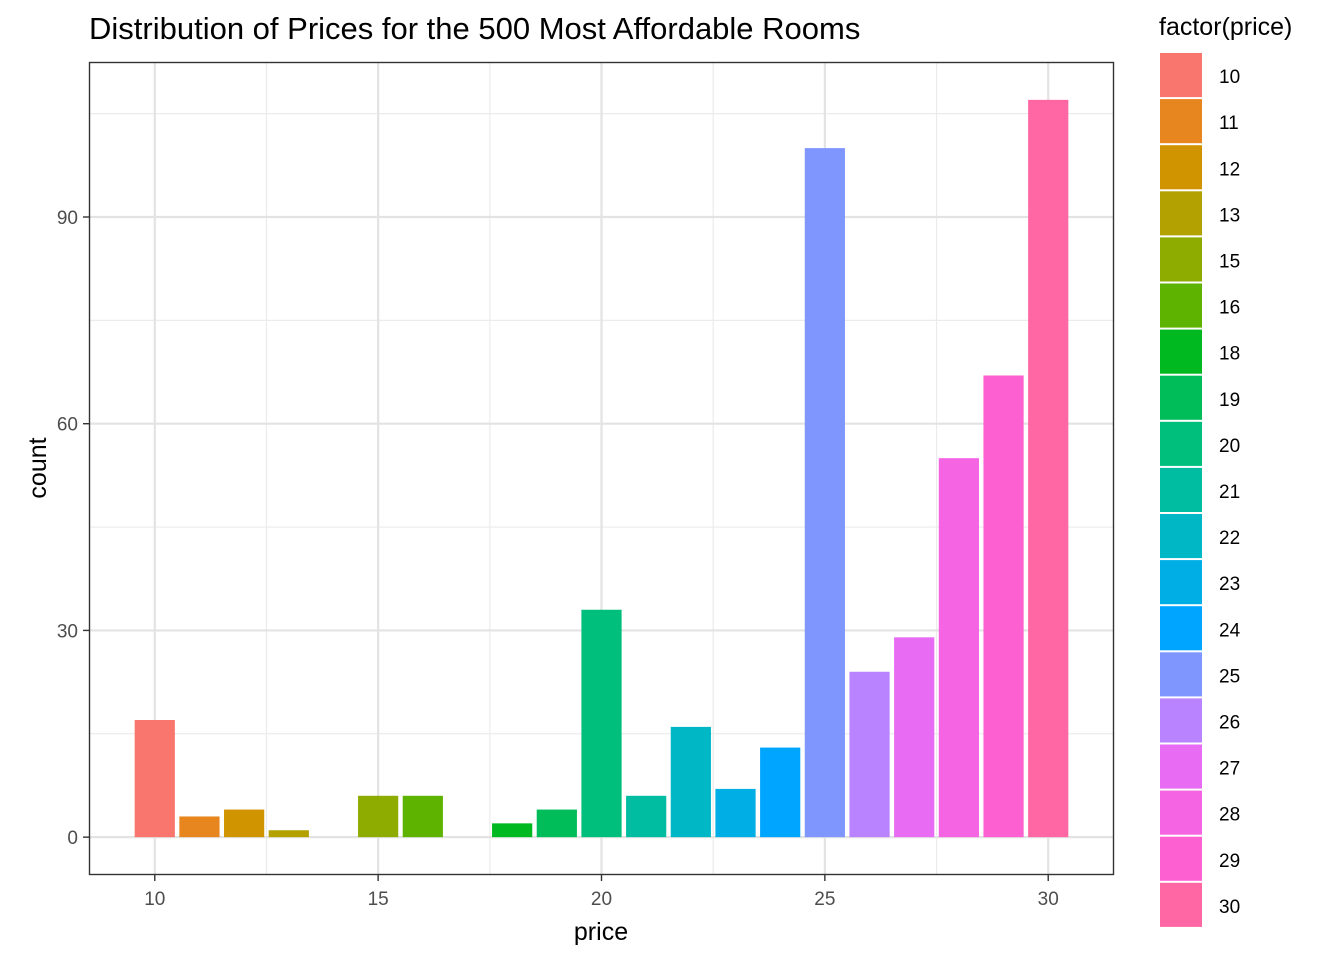 This screenshot has width=1344, height=960. I want to click on legend-label-12: 12, so click(1229, 169).